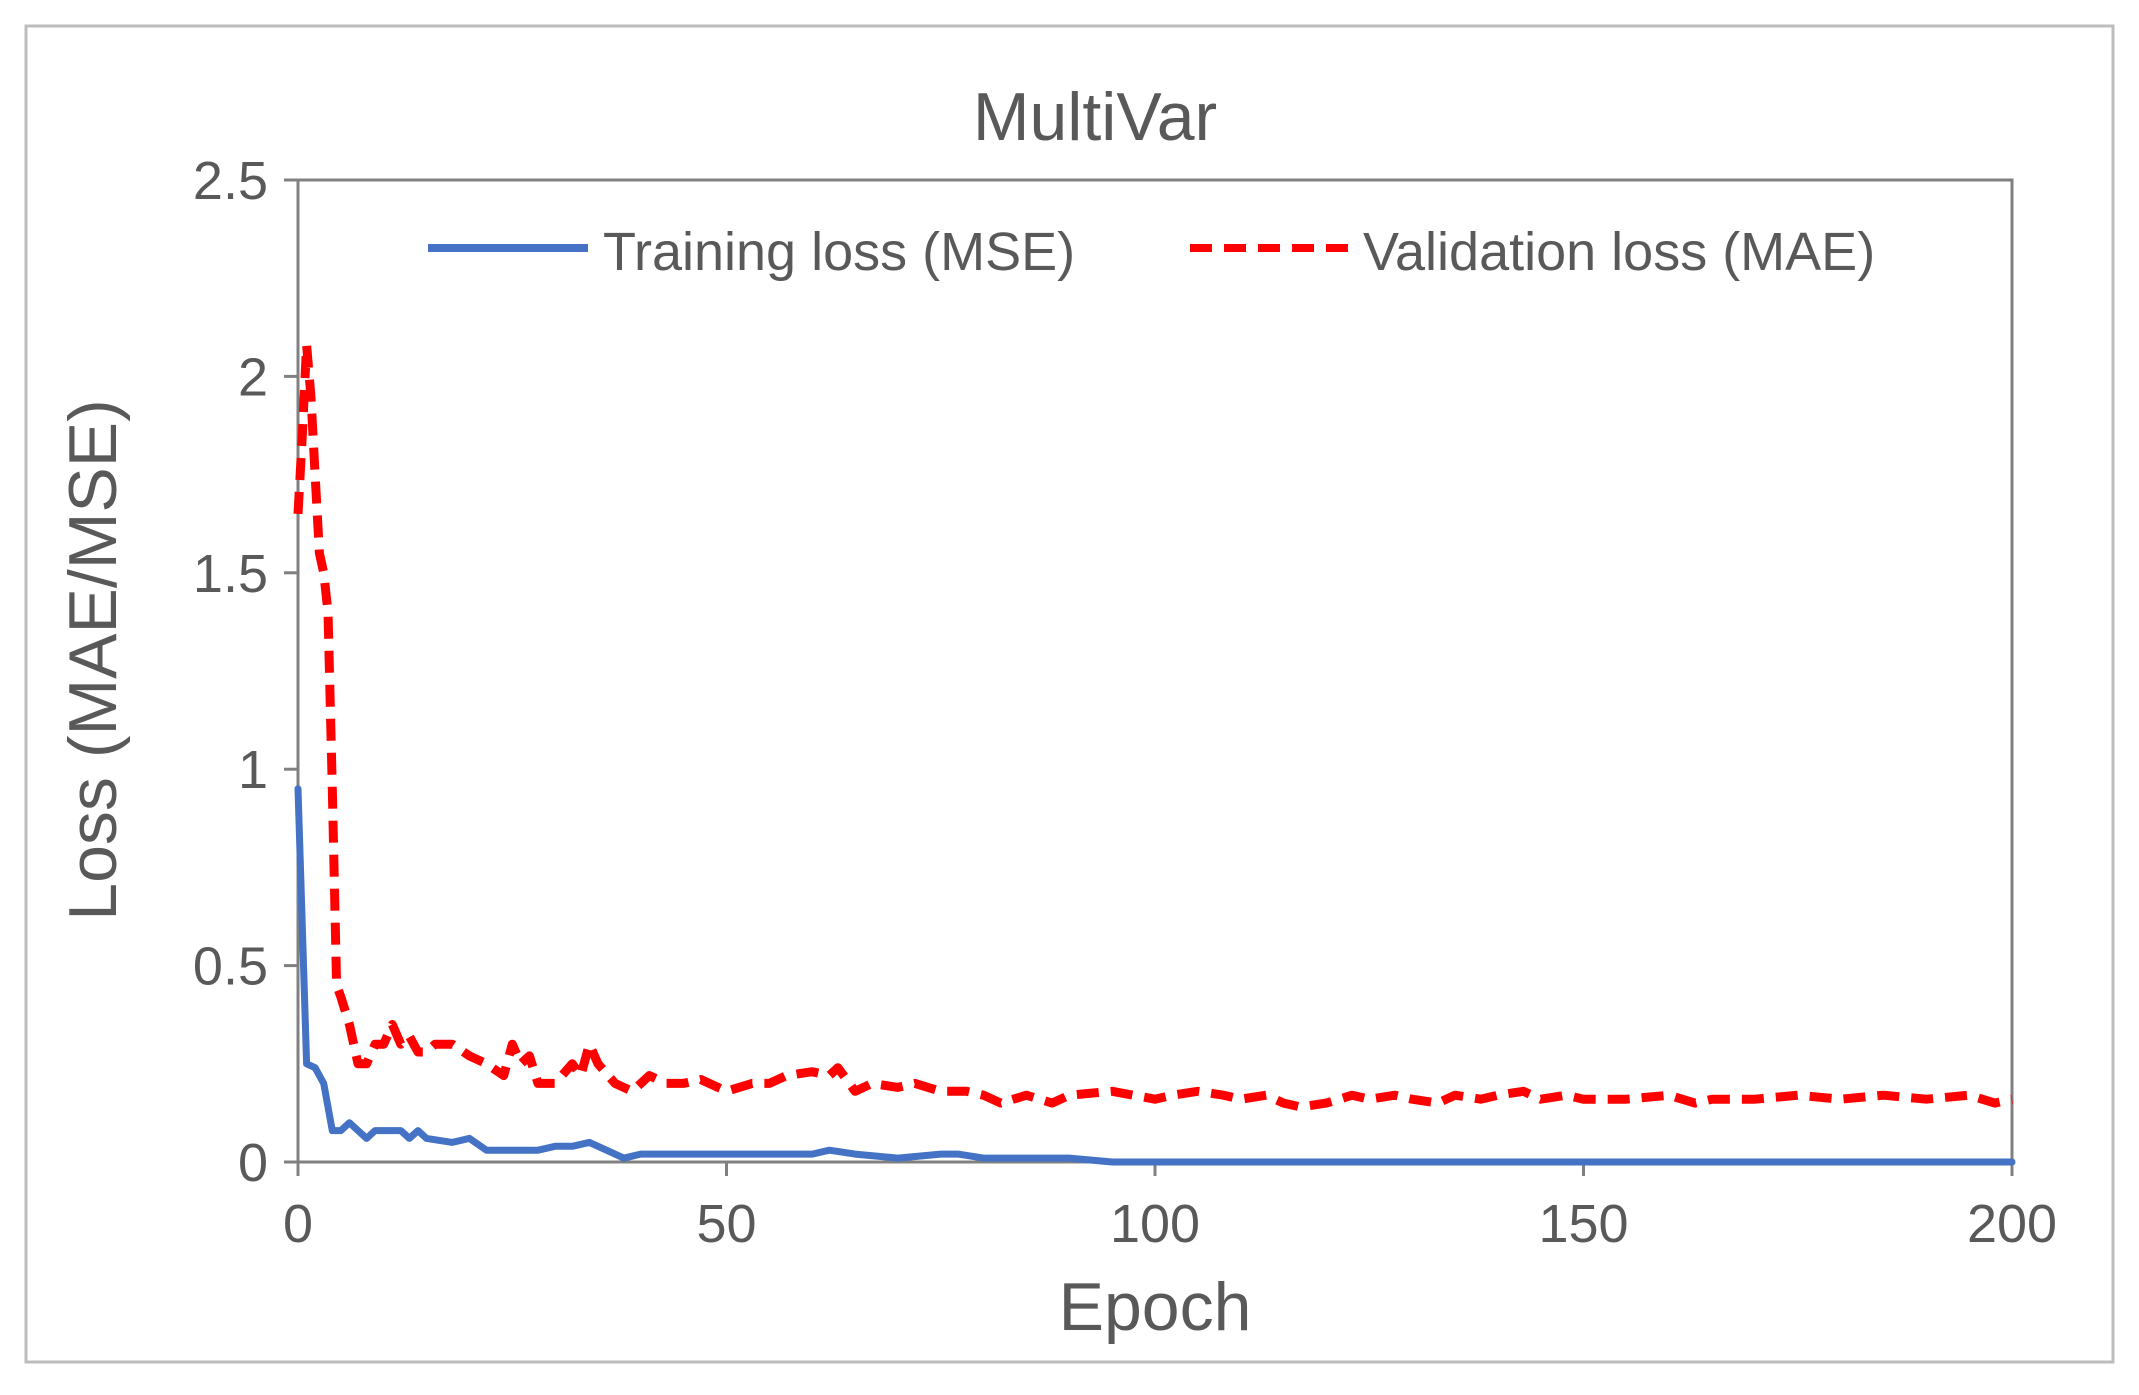 The image size is (2139, 1395). Describe the element at coordinates (253, 377) in the screenshot. I see `y-tick-label: 2` at that location.